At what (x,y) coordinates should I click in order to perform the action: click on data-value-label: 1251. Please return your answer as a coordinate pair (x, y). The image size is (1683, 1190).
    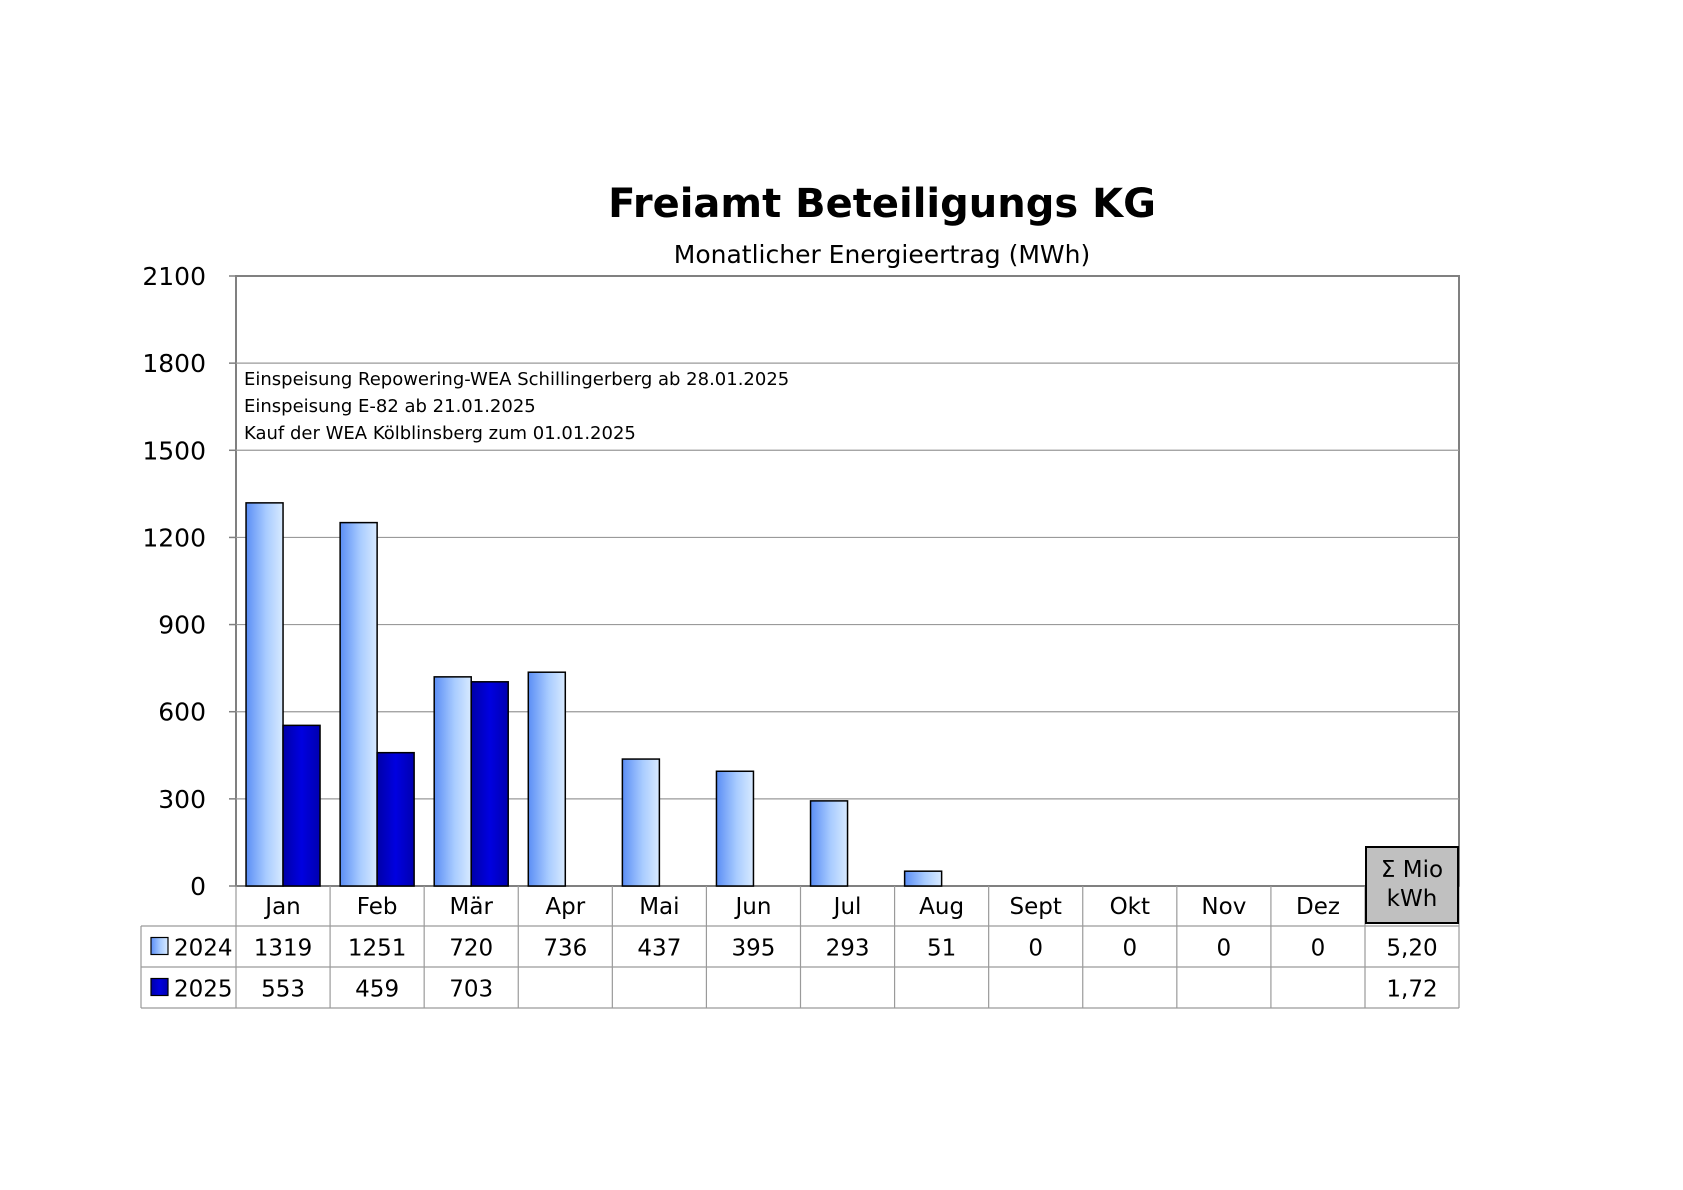
    Looking at the image, I should click on (377, 949).